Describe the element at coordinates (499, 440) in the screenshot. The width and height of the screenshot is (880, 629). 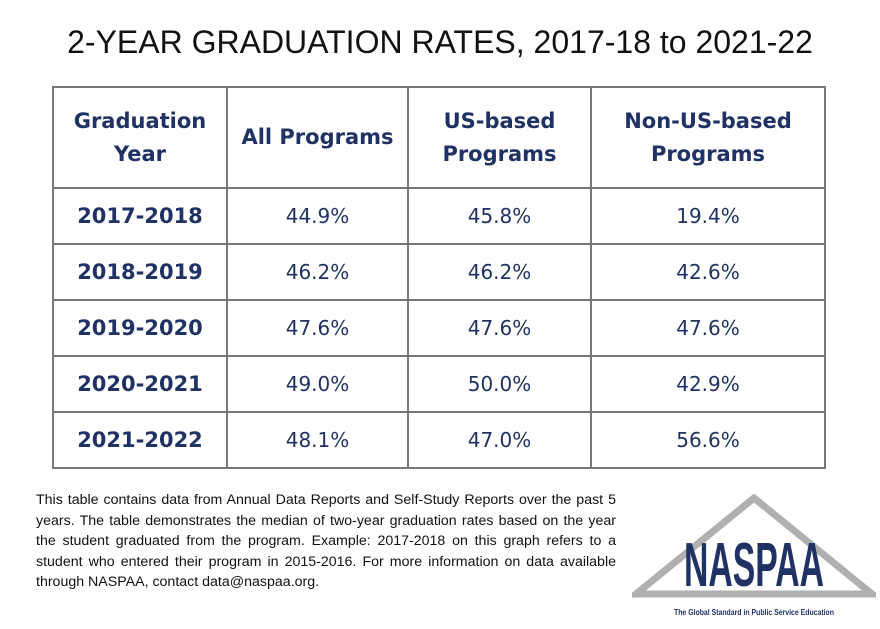
I see `rate-cell: 47.0%` at that location.